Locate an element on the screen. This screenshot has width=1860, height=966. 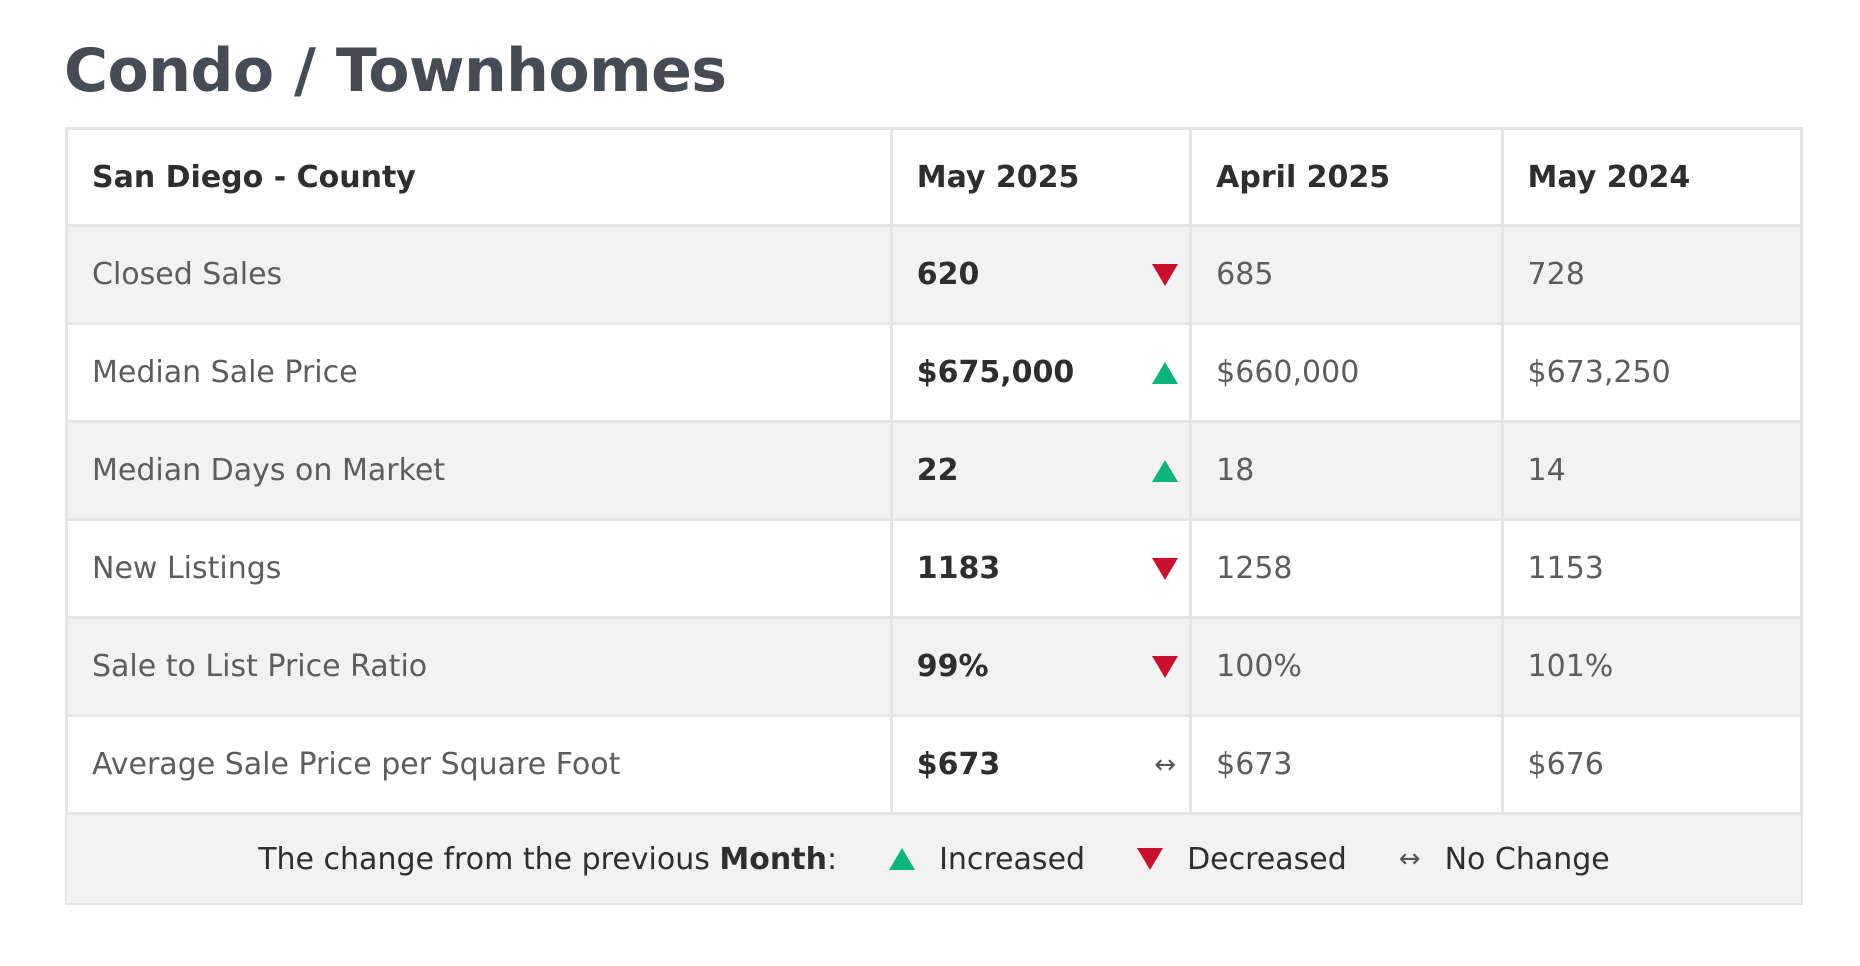
table-row: New Listings 1183 1258 1153 is located at coordinates (934, 568).